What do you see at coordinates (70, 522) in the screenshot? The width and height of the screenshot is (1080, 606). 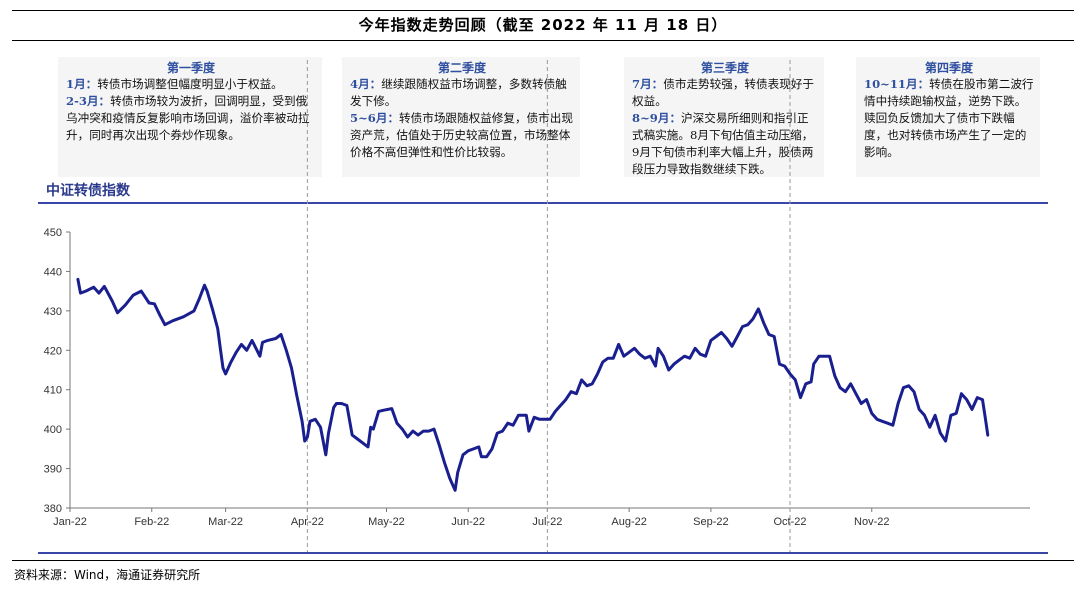 I see `x-tick-label: Jan-22` at bounding box center [70, 522].